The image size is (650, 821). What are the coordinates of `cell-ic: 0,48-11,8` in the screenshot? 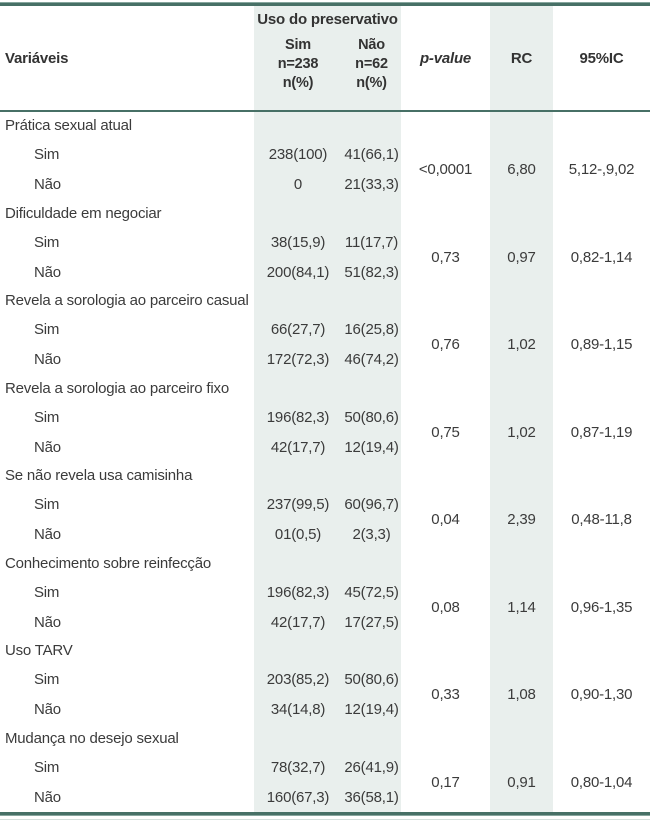 It's located at (601, 519).